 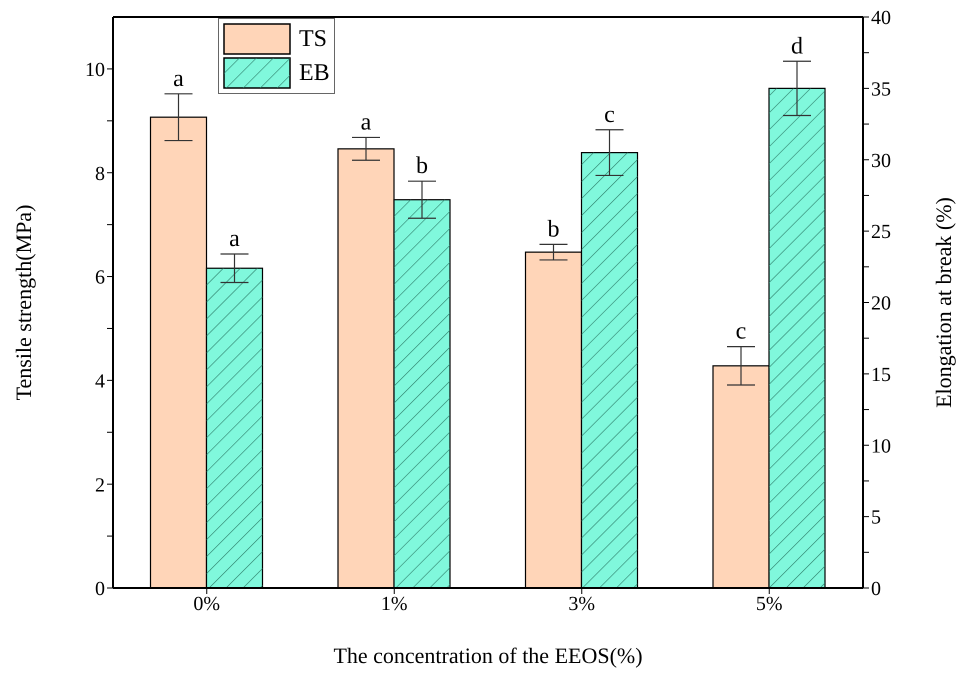 What do you see at coordinates (100, 277) in the screenshot?
I see `y-tick-label: 6` at bounding box center [100, 277].